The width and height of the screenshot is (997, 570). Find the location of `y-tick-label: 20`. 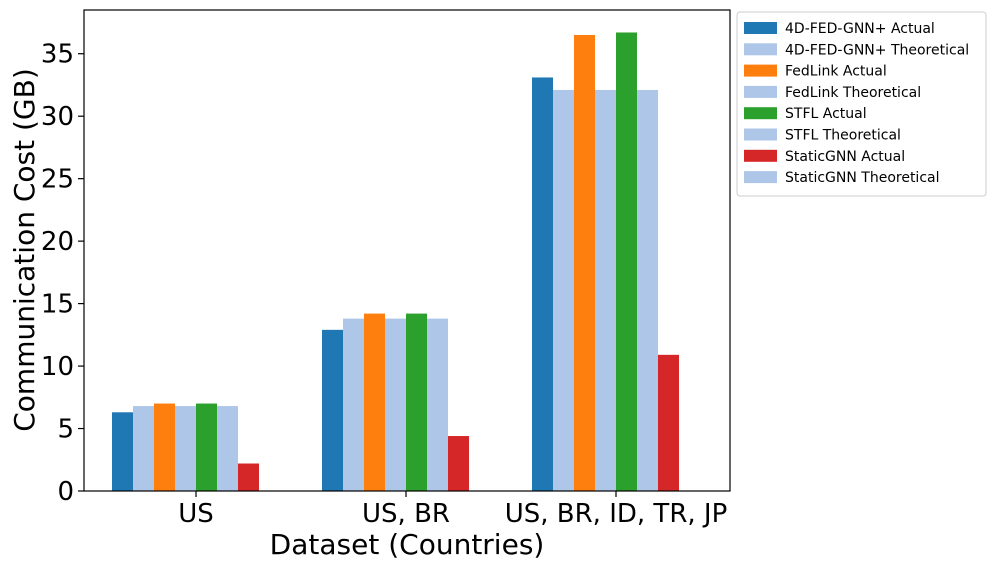

y-tick-label: 20 is located at coordinates (57, 242).